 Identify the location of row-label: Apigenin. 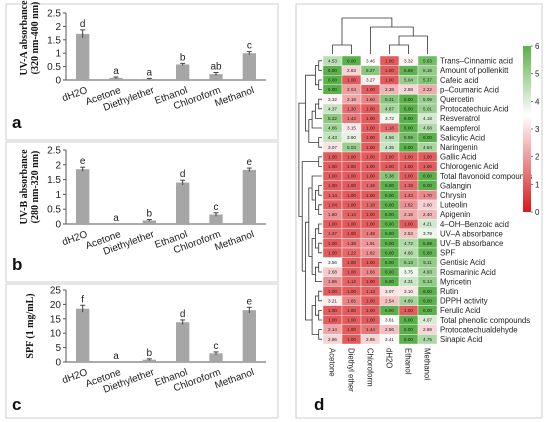
(455, 214).